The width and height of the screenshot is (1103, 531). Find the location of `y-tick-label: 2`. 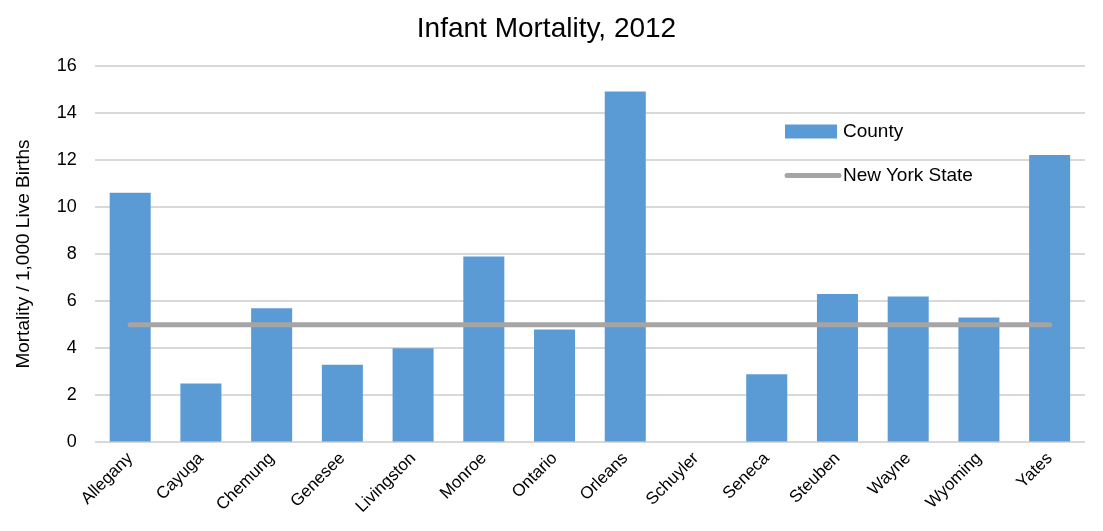

y-tick-label: 2 is located at coordinates (71, 394).